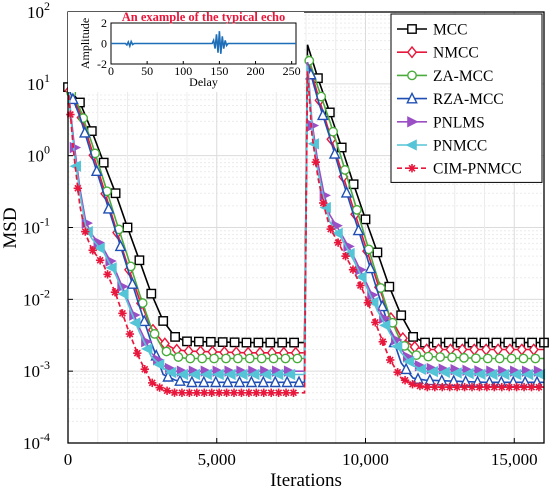 This screenshot has height=494, width=550. I want to click on legend: MCC NMCC ZA-MCC RZA-MCC PNLMS PNMCC CIM-PNMCC, so click(466, 98).